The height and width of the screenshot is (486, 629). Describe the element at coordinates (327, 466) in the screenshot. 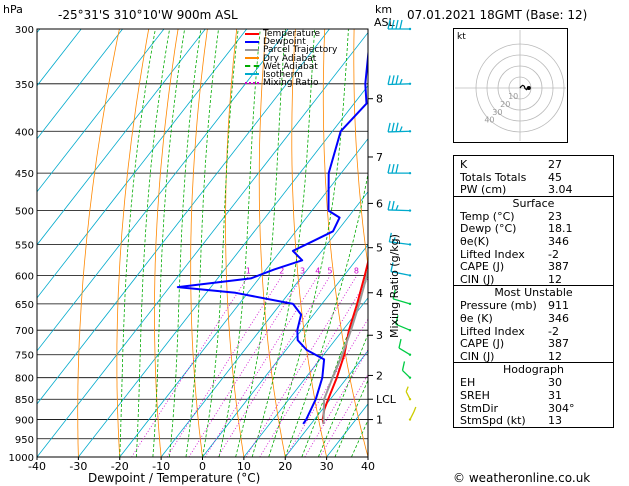

I see `x-tick-label: 30` at that location.